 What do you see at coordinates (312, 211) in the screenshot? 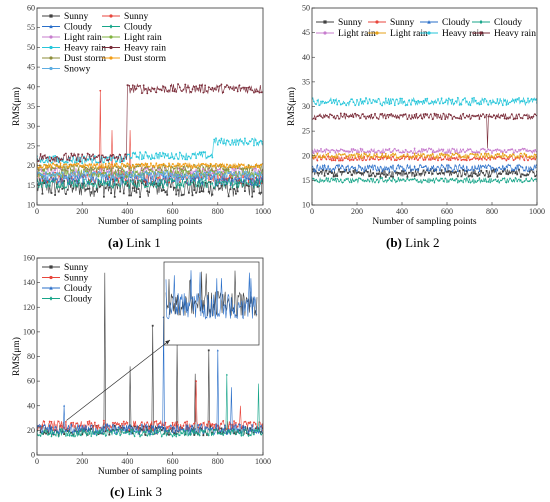
I see `x-tick-label: 0` at bounding box center [312, 211].